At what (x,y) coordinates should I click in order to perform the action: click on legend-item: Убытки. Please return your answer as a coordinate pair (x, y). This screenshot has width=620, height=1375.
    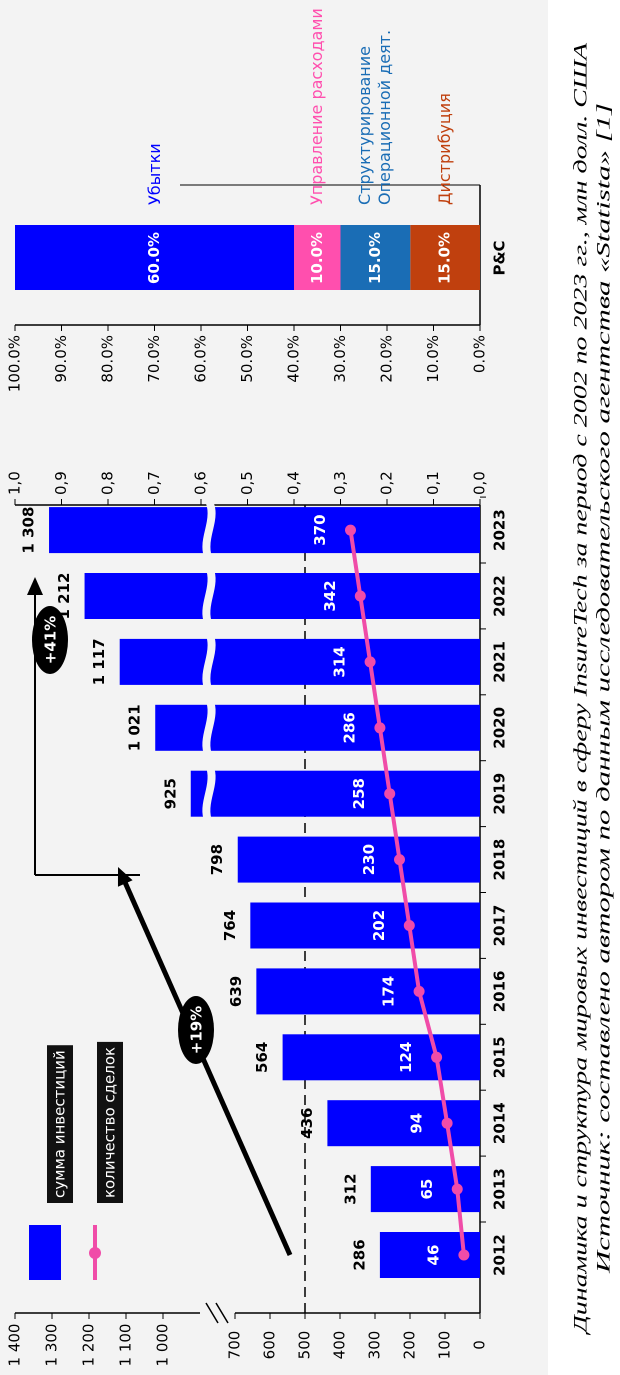
    Looking at the image, I should click on (154, 174).